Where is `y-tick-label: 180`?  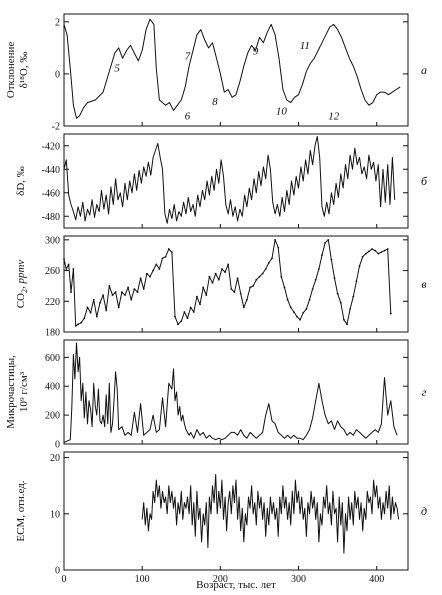 y-tick-label: 180 is located at coordinates (52, 333).